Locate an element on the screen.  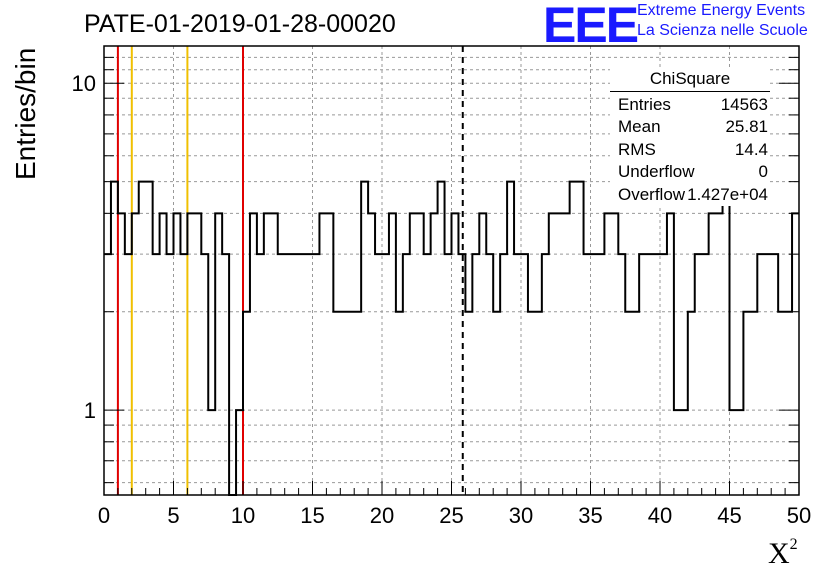
stats-row-underflow: Underflow 0 is located at coordinates (690, 172).